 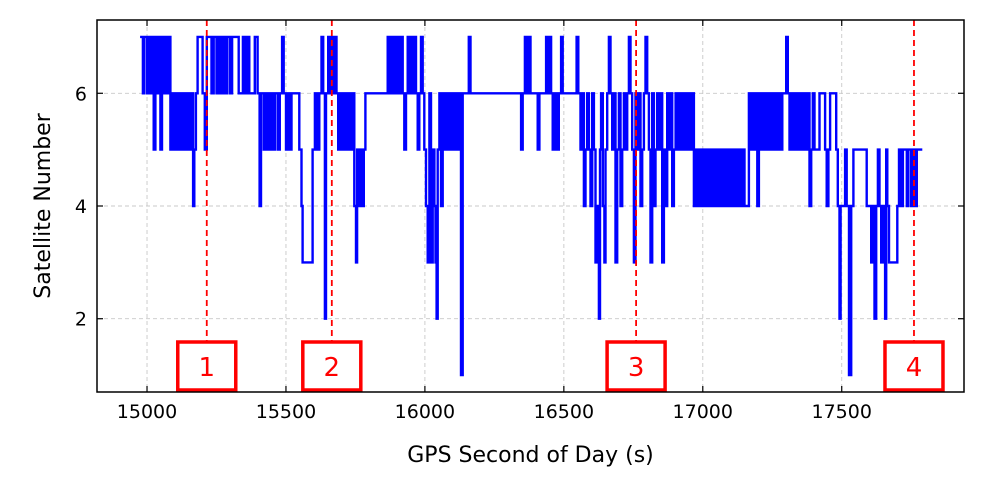 I want to click on x-tick-label: 16500, so click(x=564, y=412).